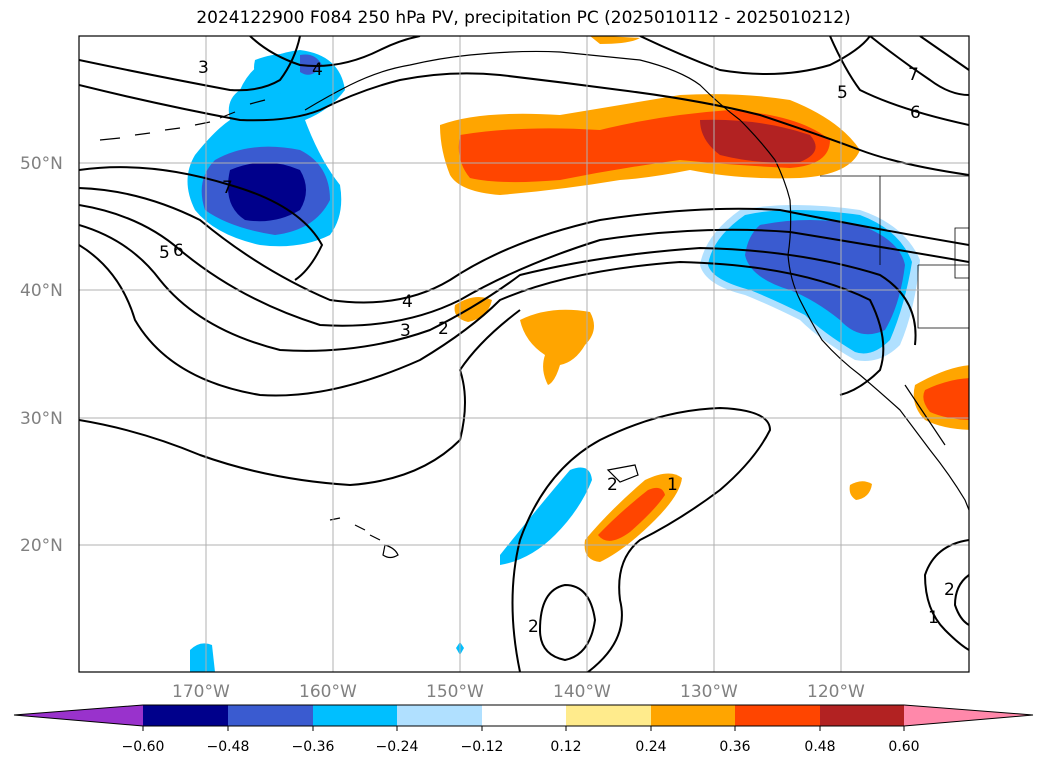 This screenshot has width=1047, height=765. What do you see at coordinates (836, 692) in the screenshot?
I see `lon-label-120w: 120°W` at bounding box center [836, 692].